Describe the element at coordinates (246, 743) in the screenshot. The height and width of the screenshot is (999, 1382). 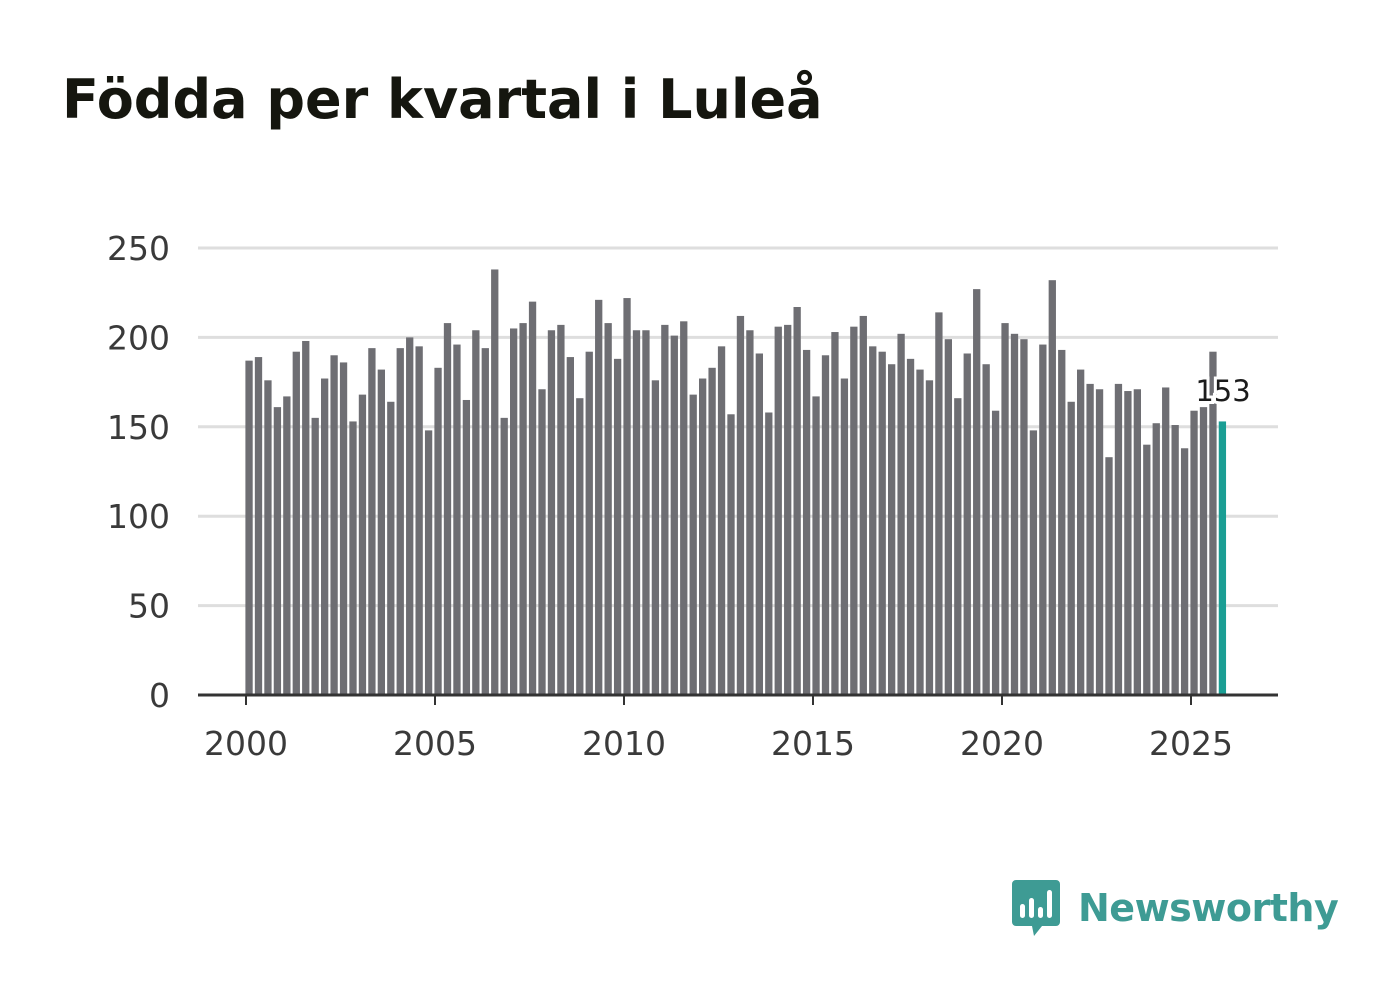
I see `x-tick-label: 2000` at that location.